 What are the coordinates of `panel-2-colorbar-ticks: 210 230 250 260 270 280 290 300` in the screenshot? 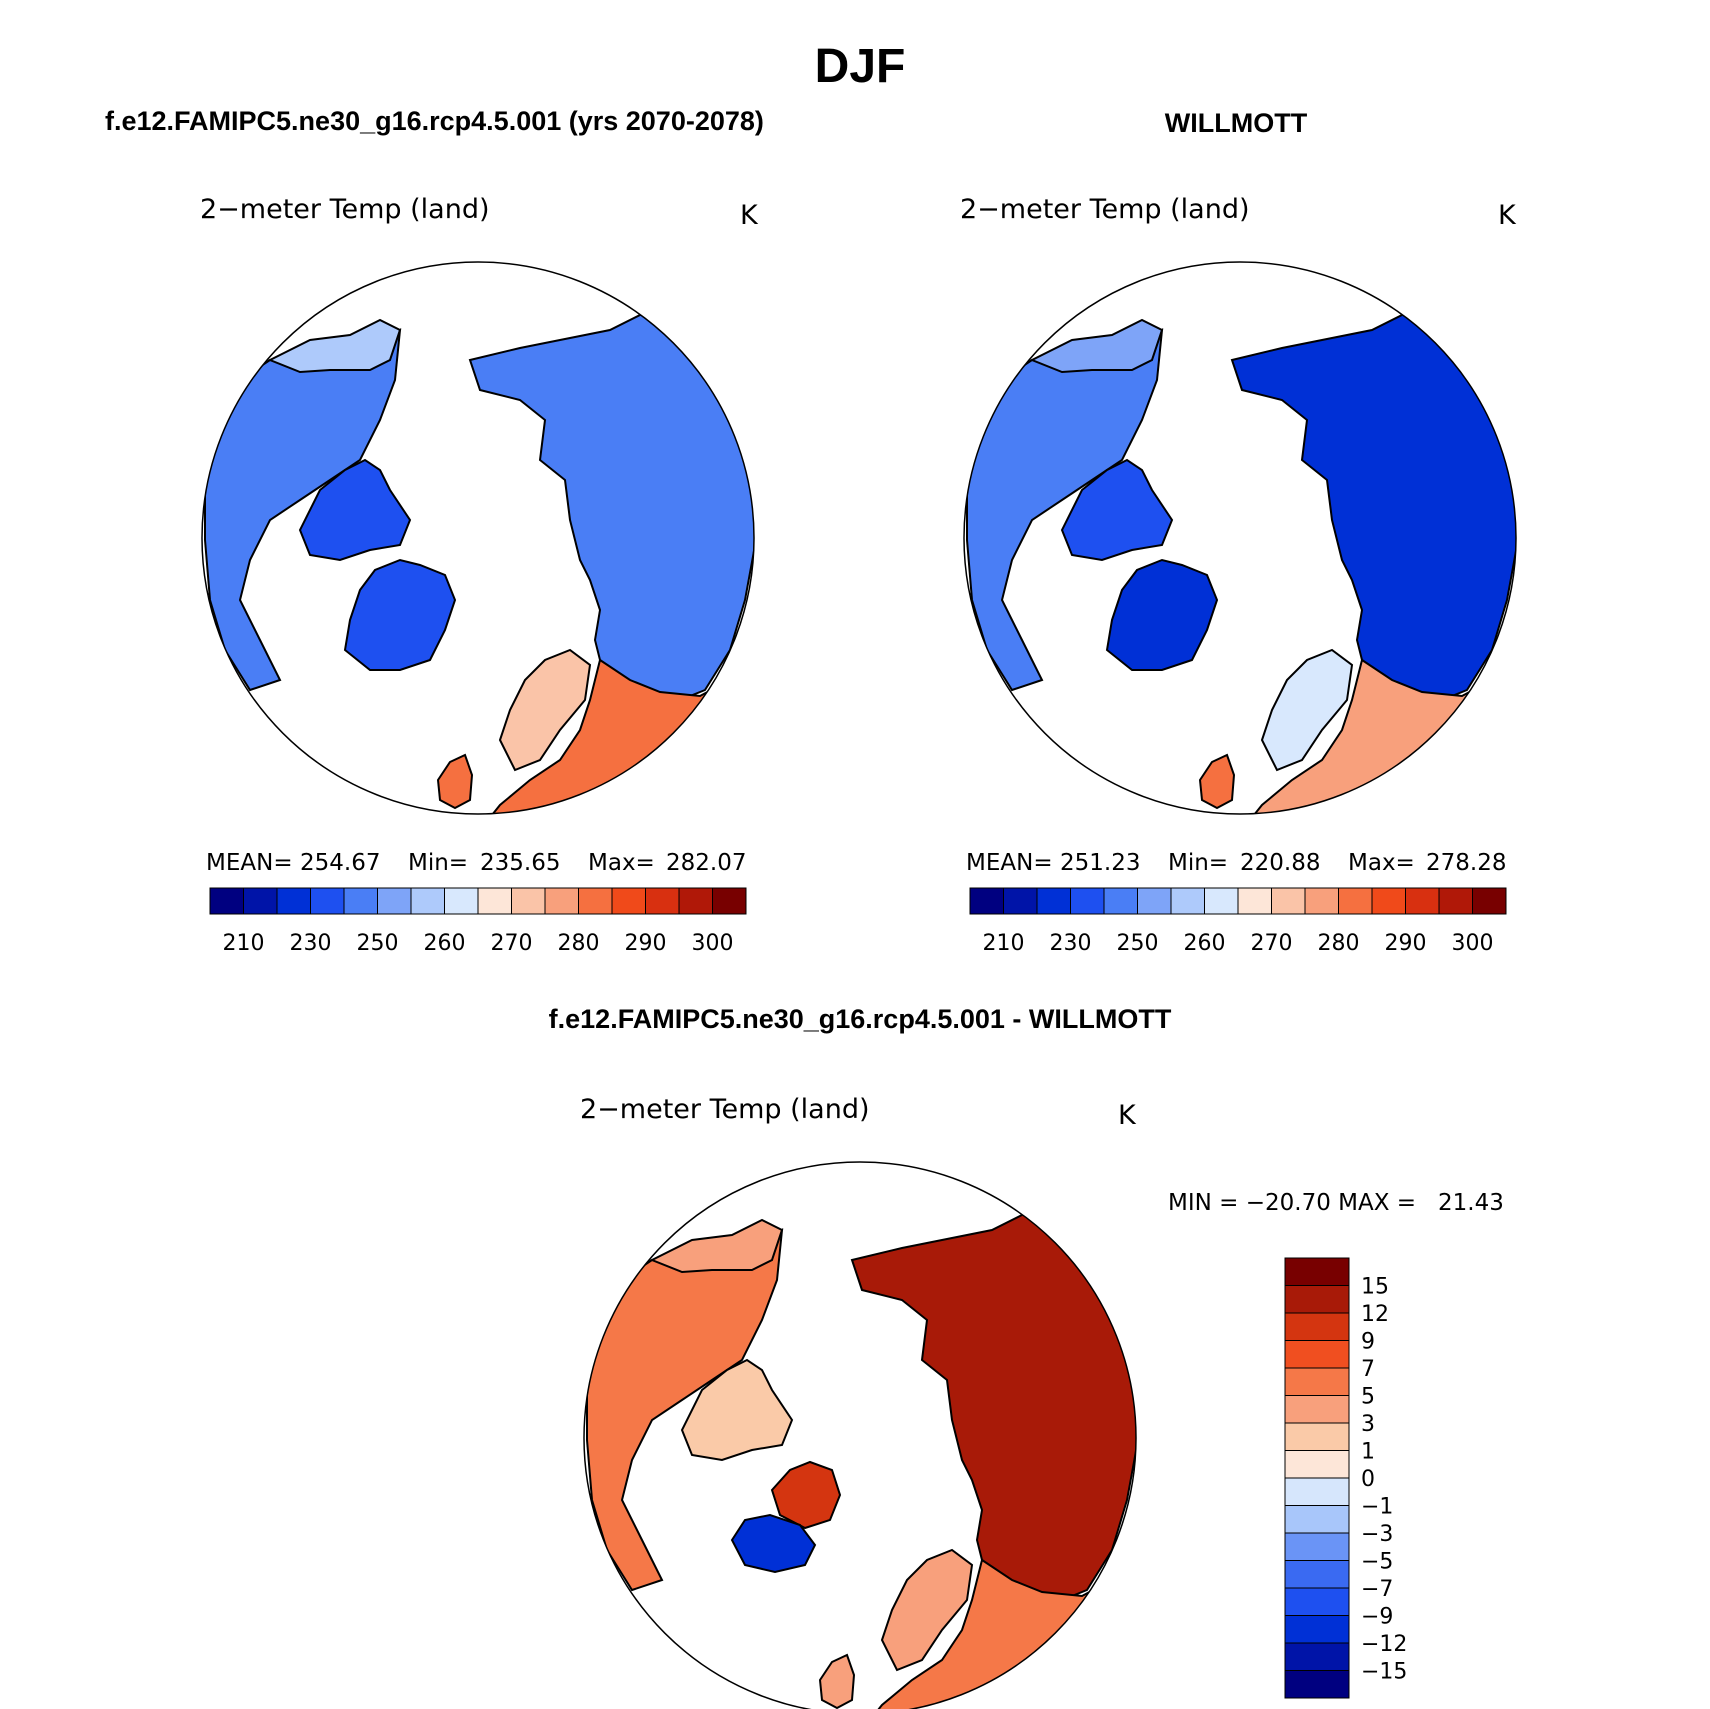 It's located at (1238, 943).